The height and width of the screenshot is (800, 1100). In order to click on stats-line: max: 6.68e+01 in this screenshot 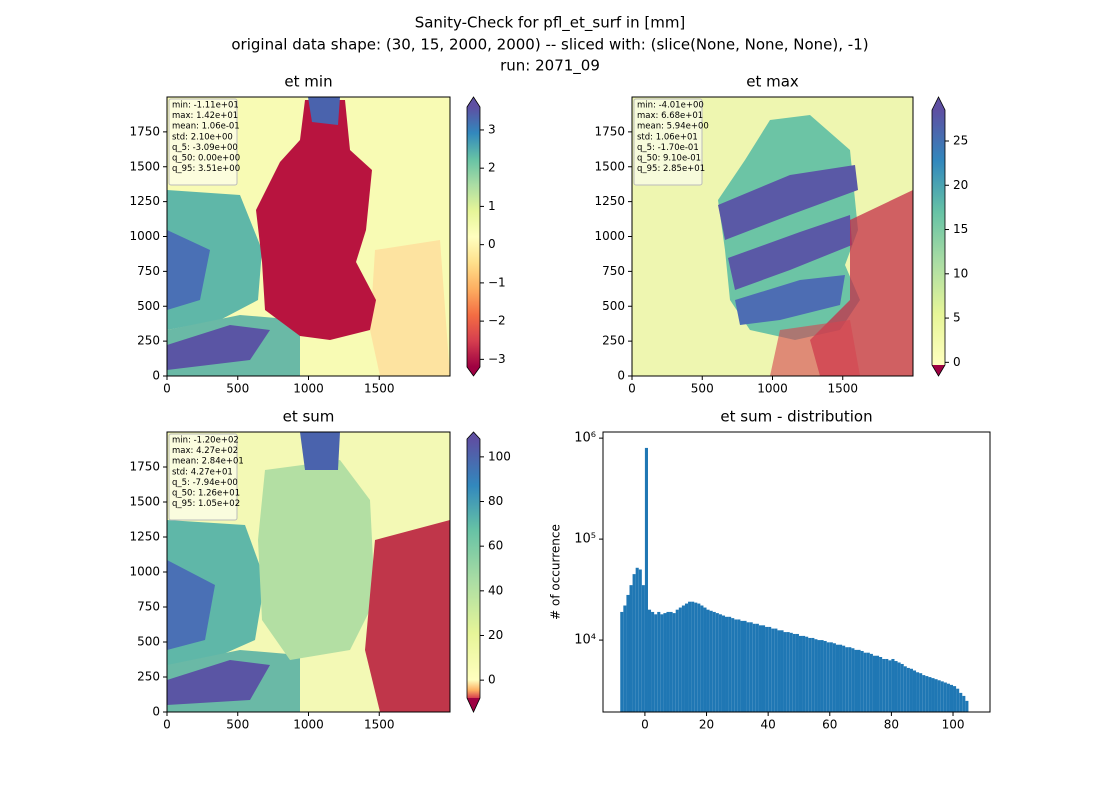, I will do `click(670, 116)`.